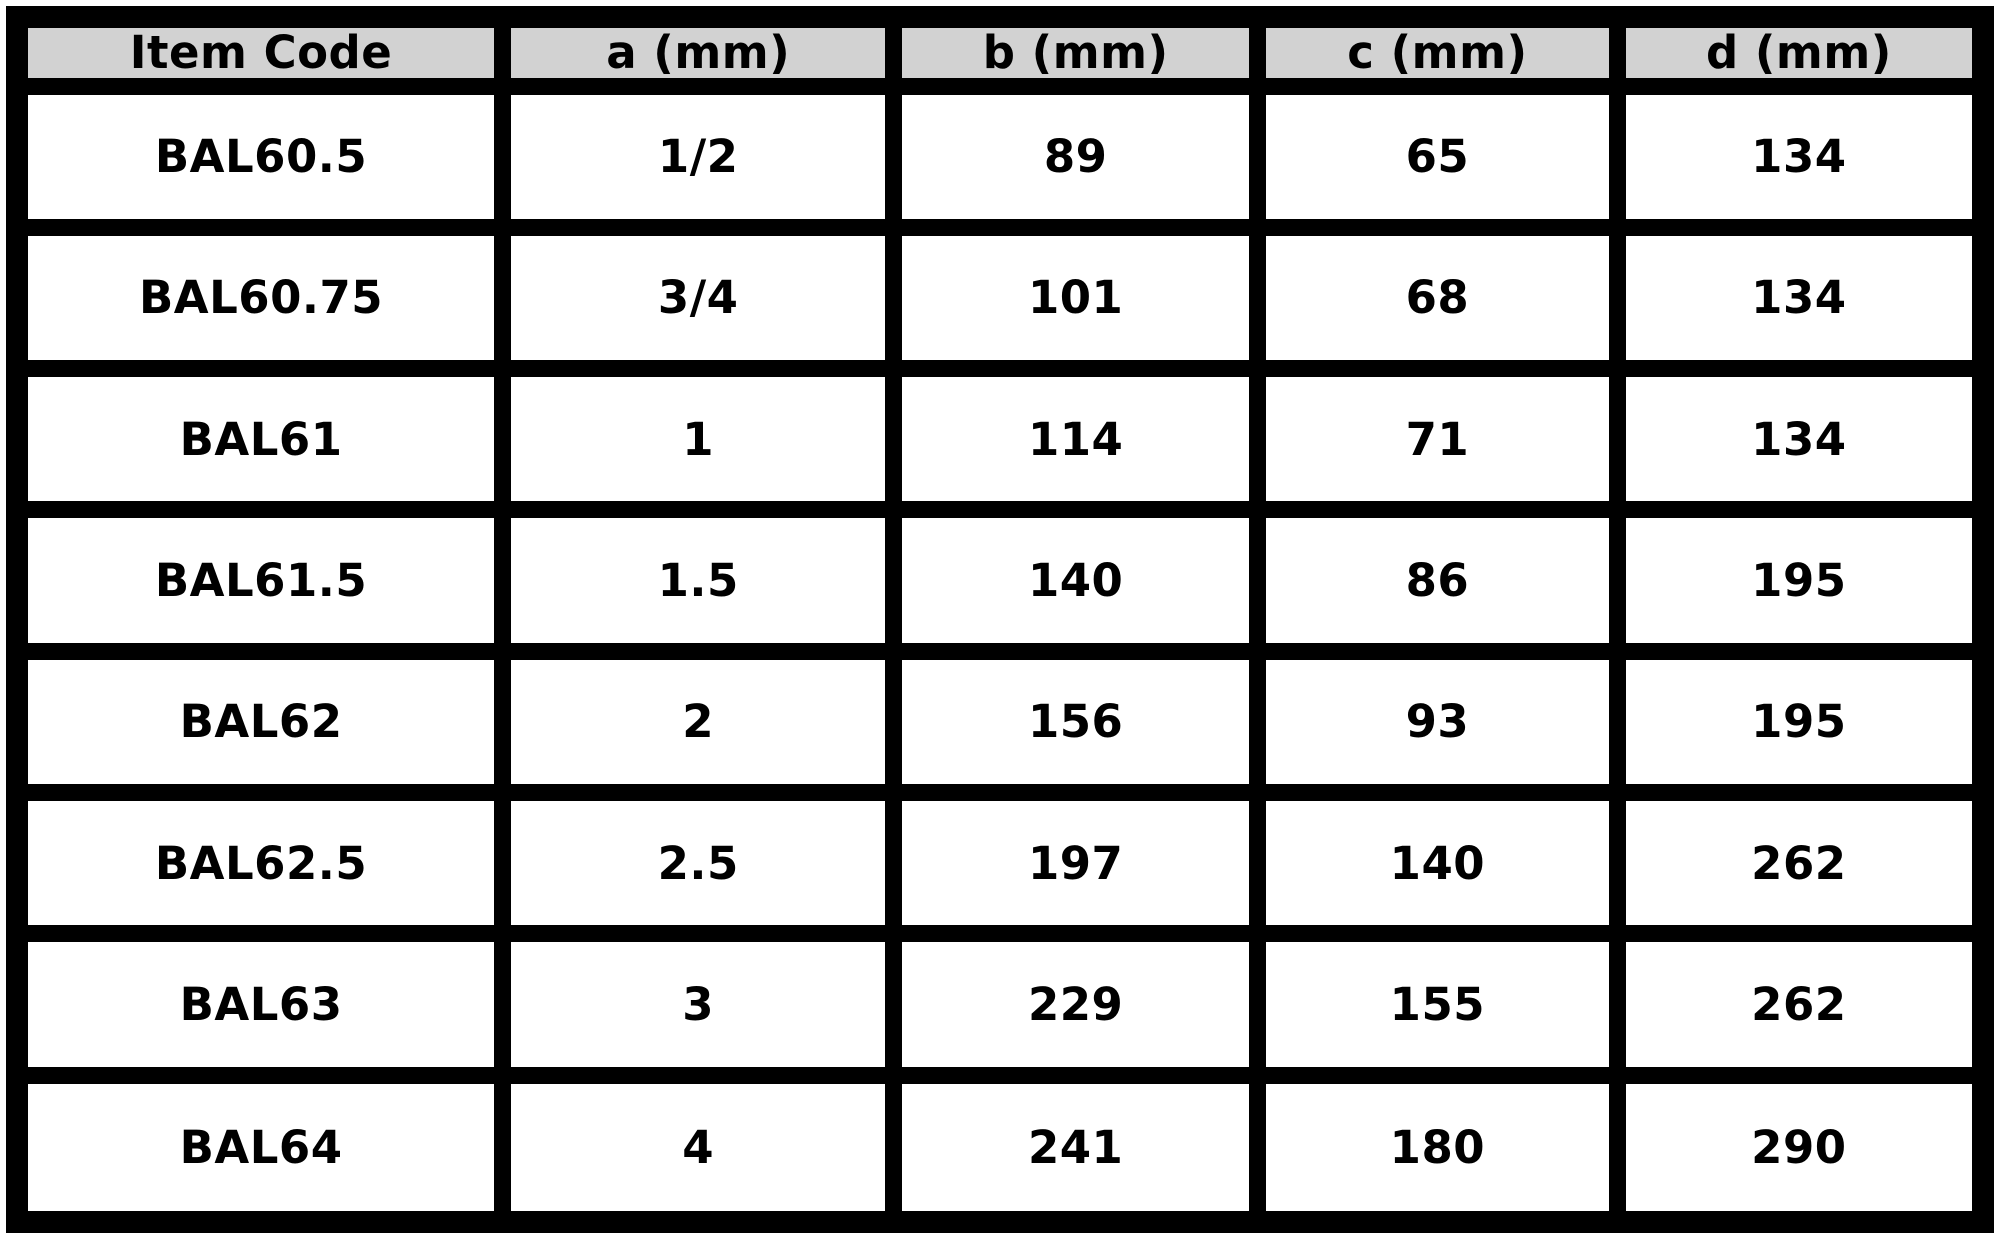  Describe the element at coordinates (1437, 722) in the screenshot. I see `c-value-cell: 93` at that location.